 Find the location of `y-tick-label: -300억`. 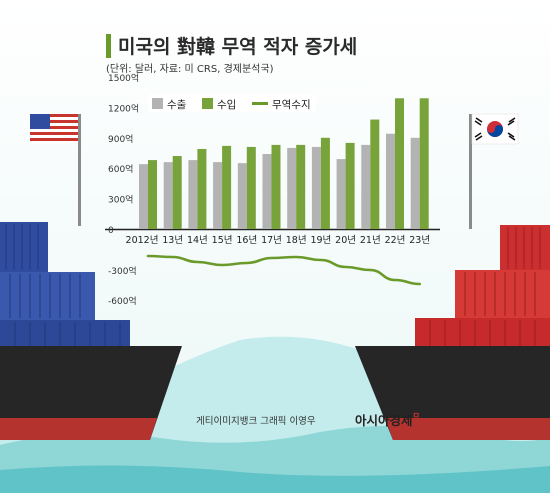

y-tick-label: -300억 is located at coordinates (122, 271).